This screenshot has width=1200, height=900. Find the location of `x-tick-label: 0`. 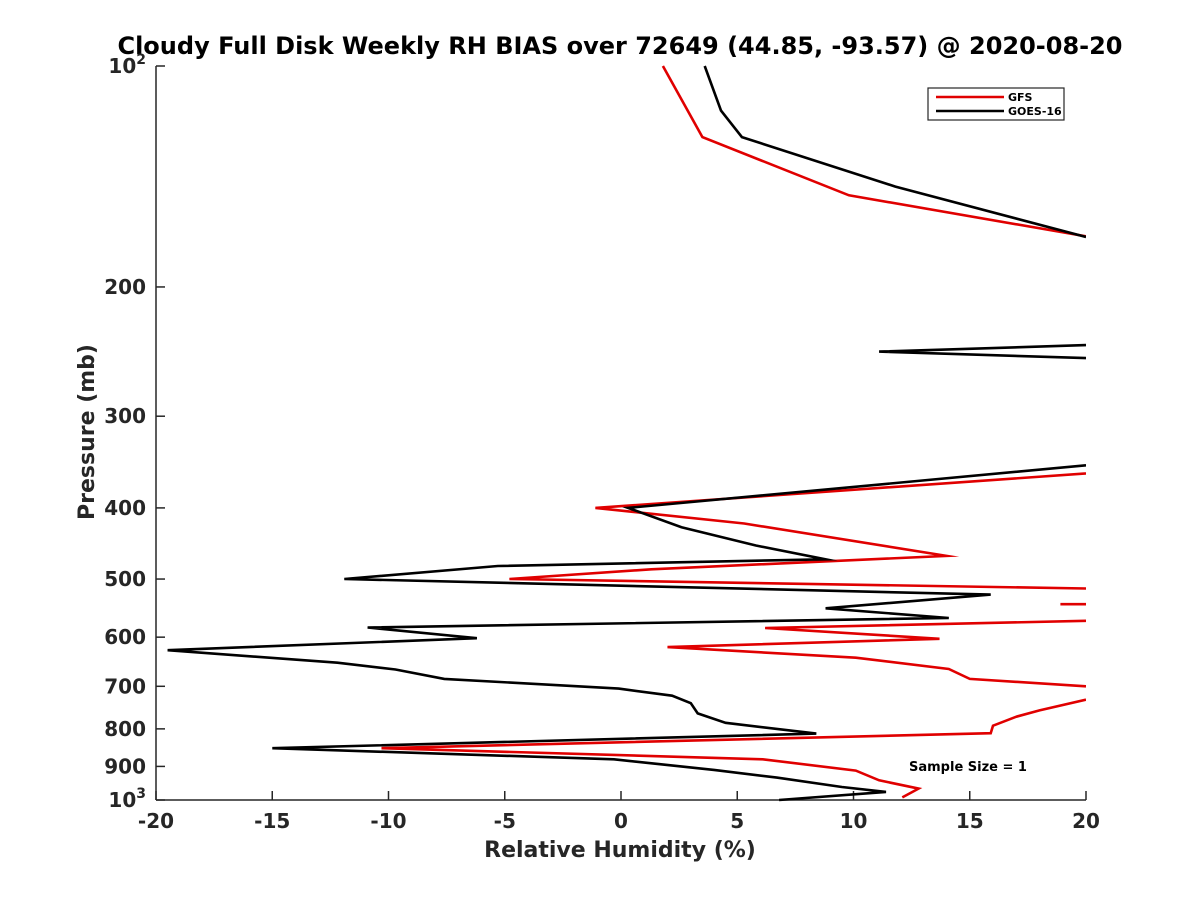

x-tick-label: 0 is located at coordinates (621, 821).